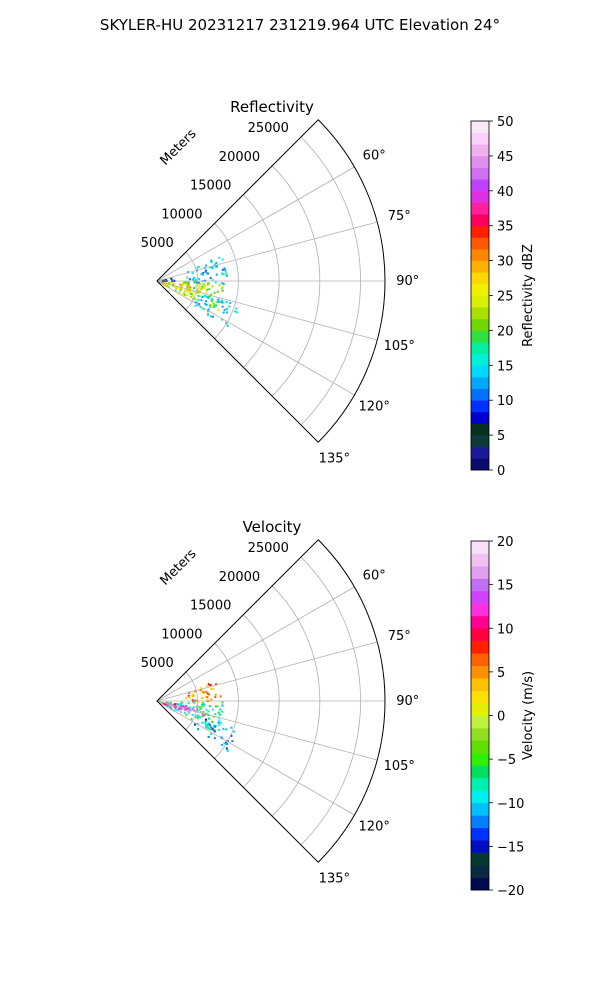 The width and height of the screenshot is (600, 1000). What do you see at coordinates (272, 107) in the screenshot?
I see `panel-title: Reflectivity` at bounding box center [272, 107].